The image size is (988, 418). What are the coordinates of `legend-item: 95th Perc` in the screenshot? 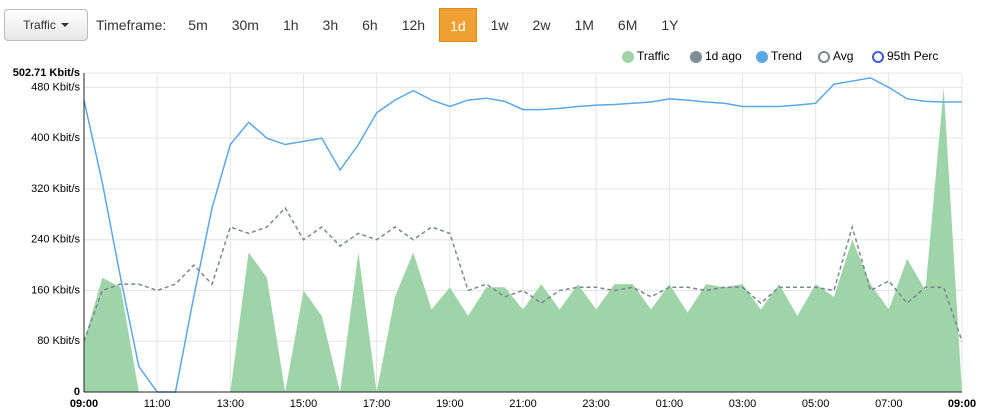 It's located at (905, 56).